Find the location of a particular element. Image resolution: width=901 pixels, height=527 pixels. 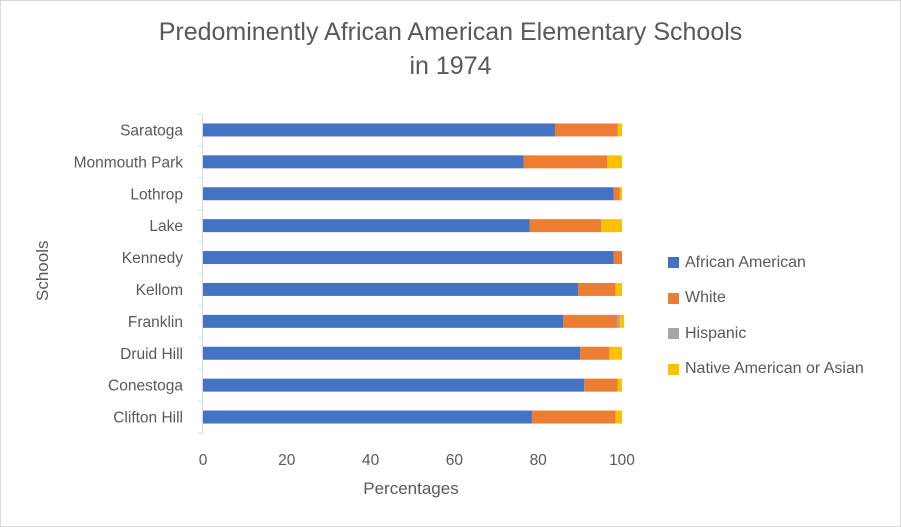

y-tick-label: Kennedy is located at coordinates (152, 258).